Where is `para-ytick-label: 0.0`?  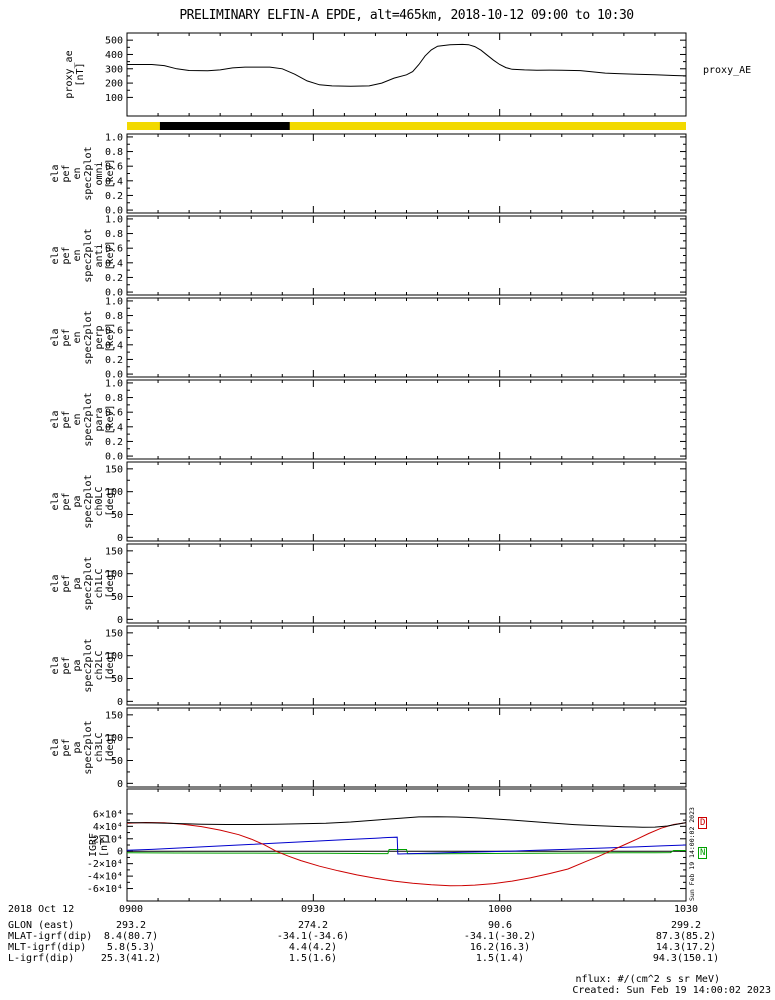 para-ytick-label: 0.0 is located at coordinates (114, 457).